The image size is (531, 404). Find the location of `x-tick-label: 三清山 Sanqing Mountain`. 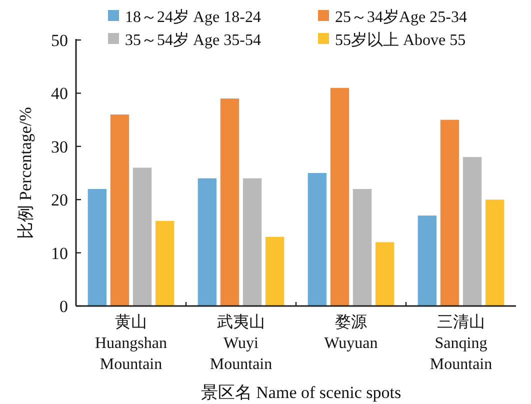

x-tick-label: 三清山 Sanqing Mountain is located at coordinates (461, 343).